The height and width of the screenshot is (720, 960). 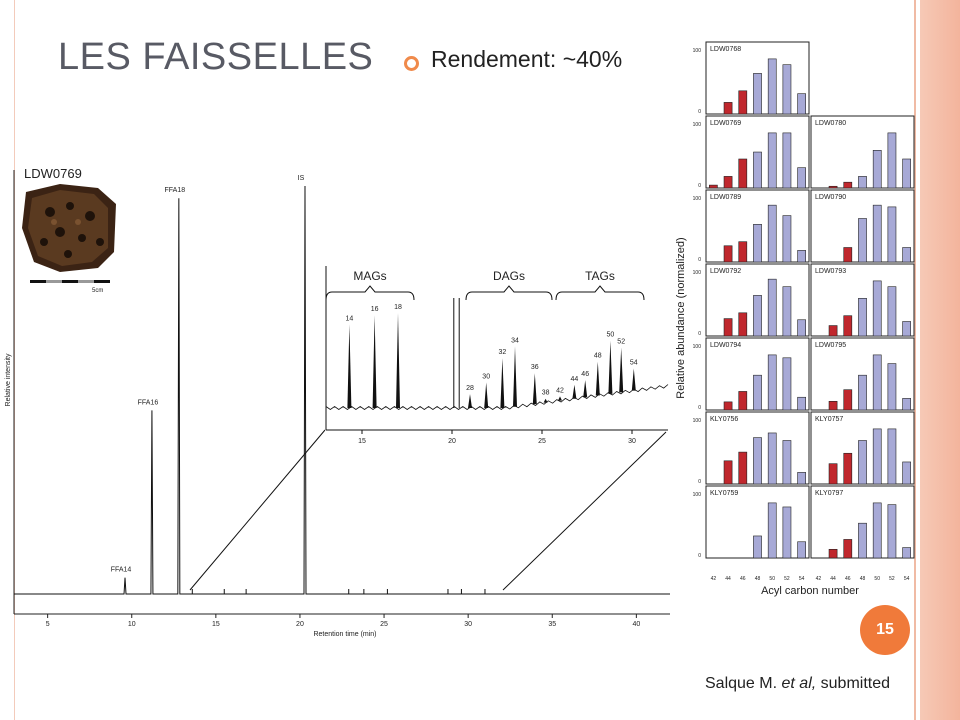 I want to click on panel-xtick-label: 54, so click(x=907, y=579).